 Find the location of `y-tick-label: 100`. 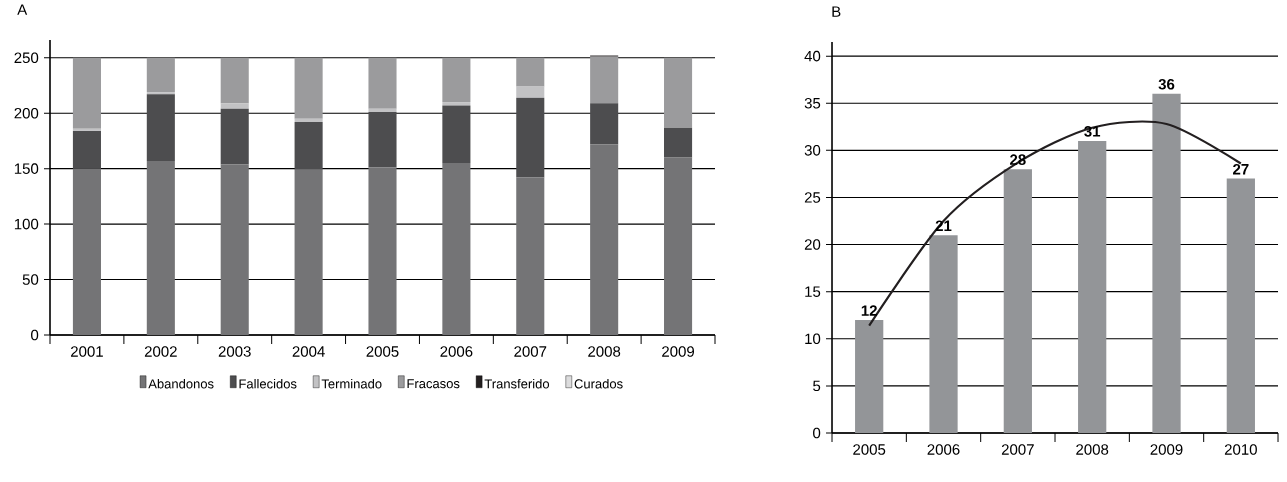

y-tick-label: 100 is located at coordinates (26, 224).